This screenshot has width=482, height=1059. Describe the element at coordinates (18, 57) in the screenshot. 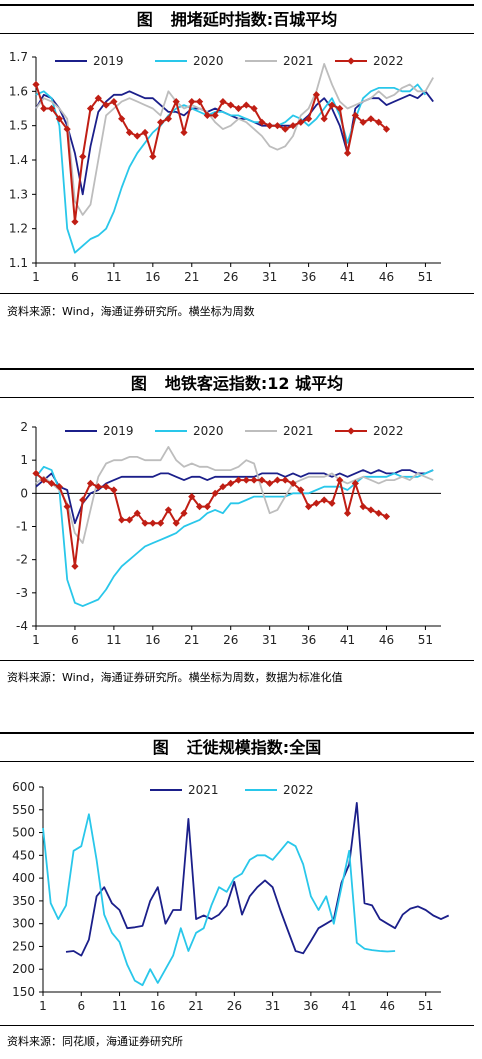

I see `y-tick-label: 1.7` at that location.